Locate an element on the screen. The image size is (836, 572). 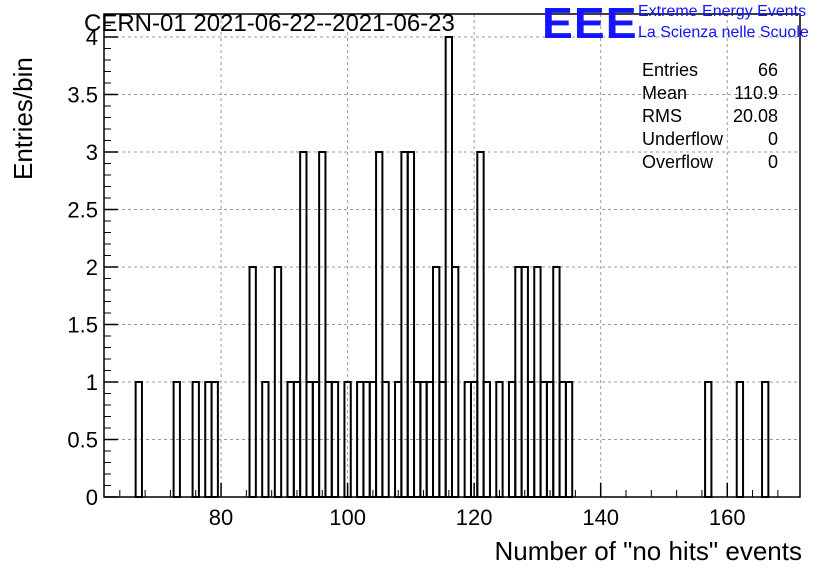
y-tick-label: 1.5 is located at coordinates (82, 325).